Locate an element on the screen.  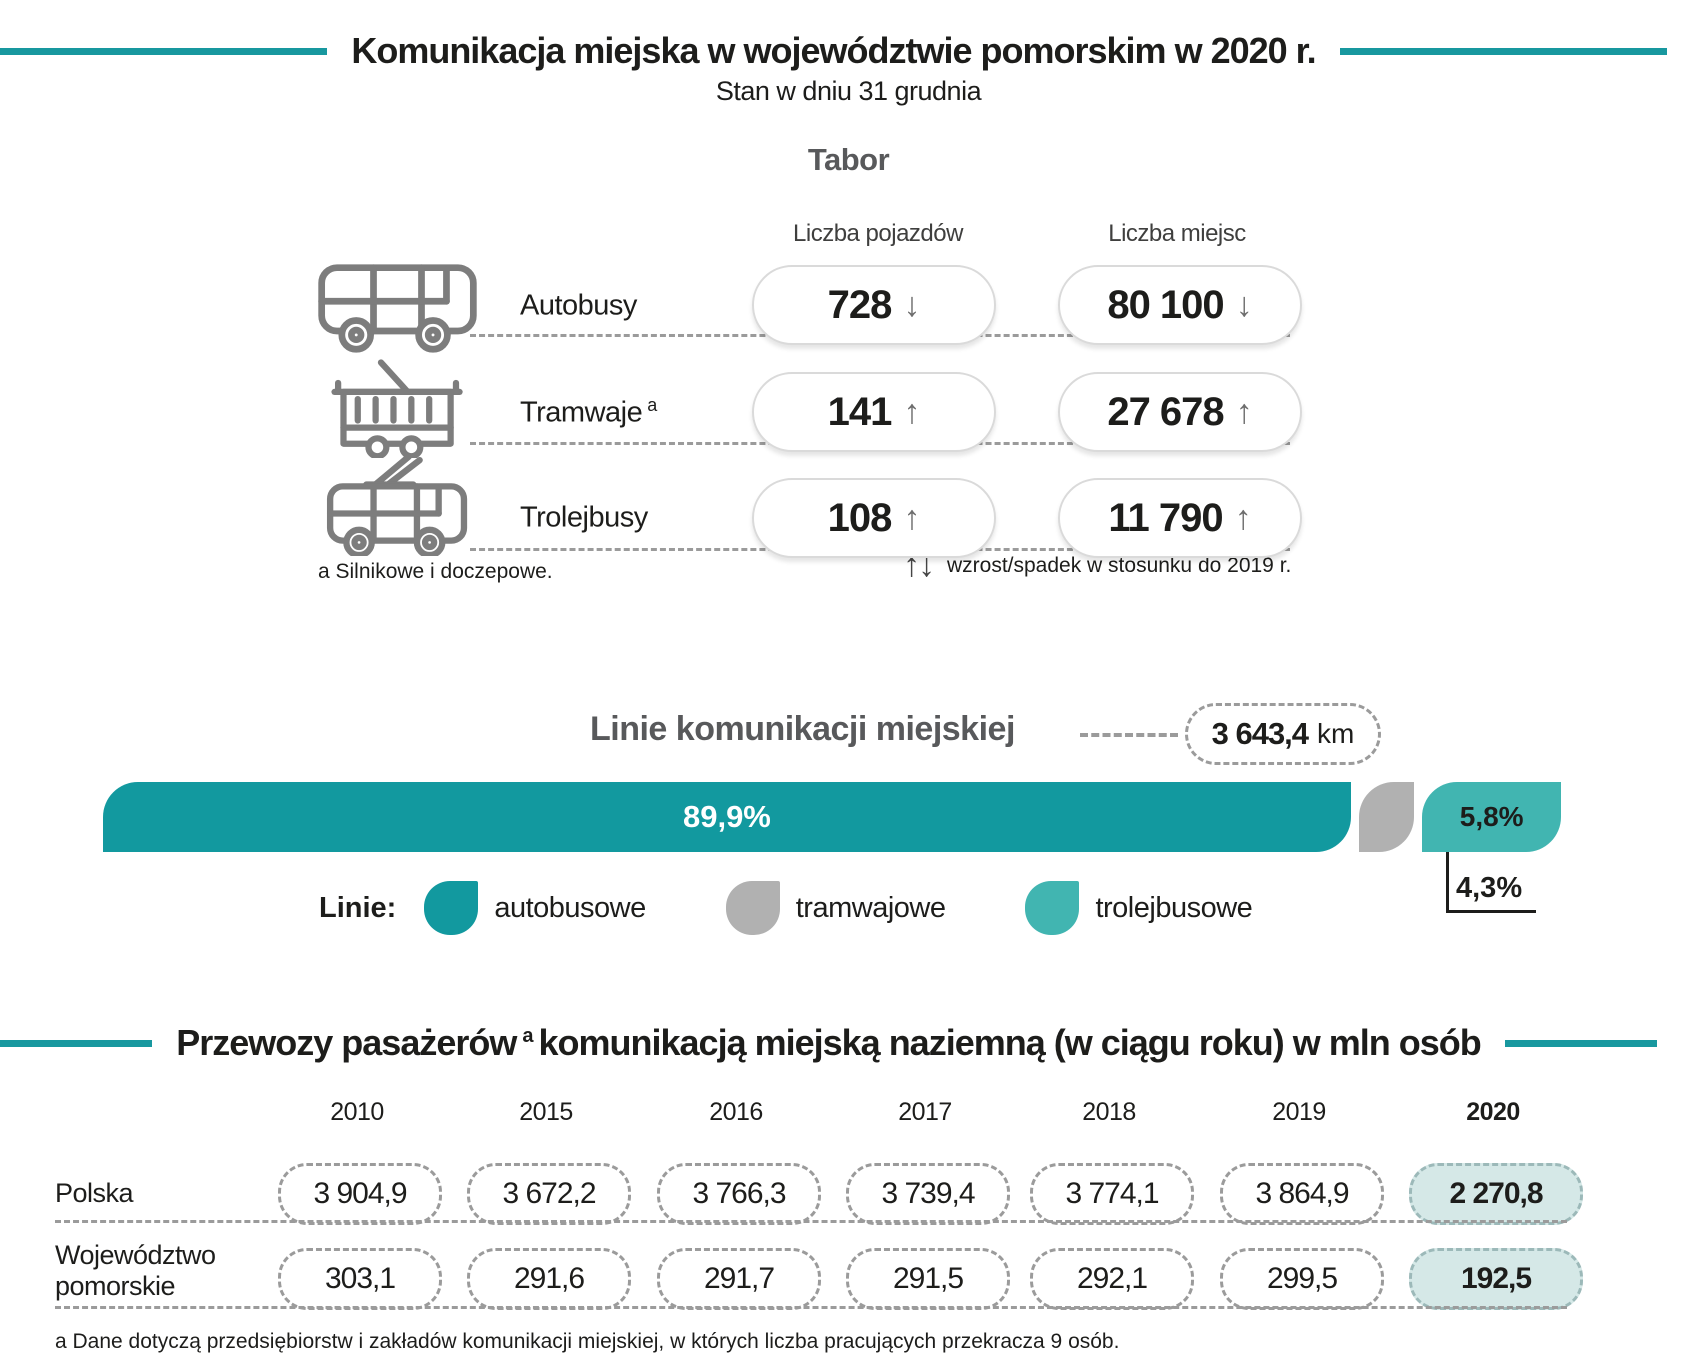
segment-label: 5,8% is located at coordinates (1491, 816).